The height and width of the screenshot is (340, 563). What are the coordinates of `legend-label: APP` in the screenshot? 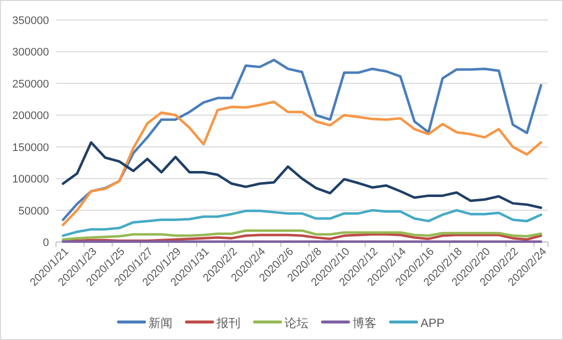 It's located at (432, 323).